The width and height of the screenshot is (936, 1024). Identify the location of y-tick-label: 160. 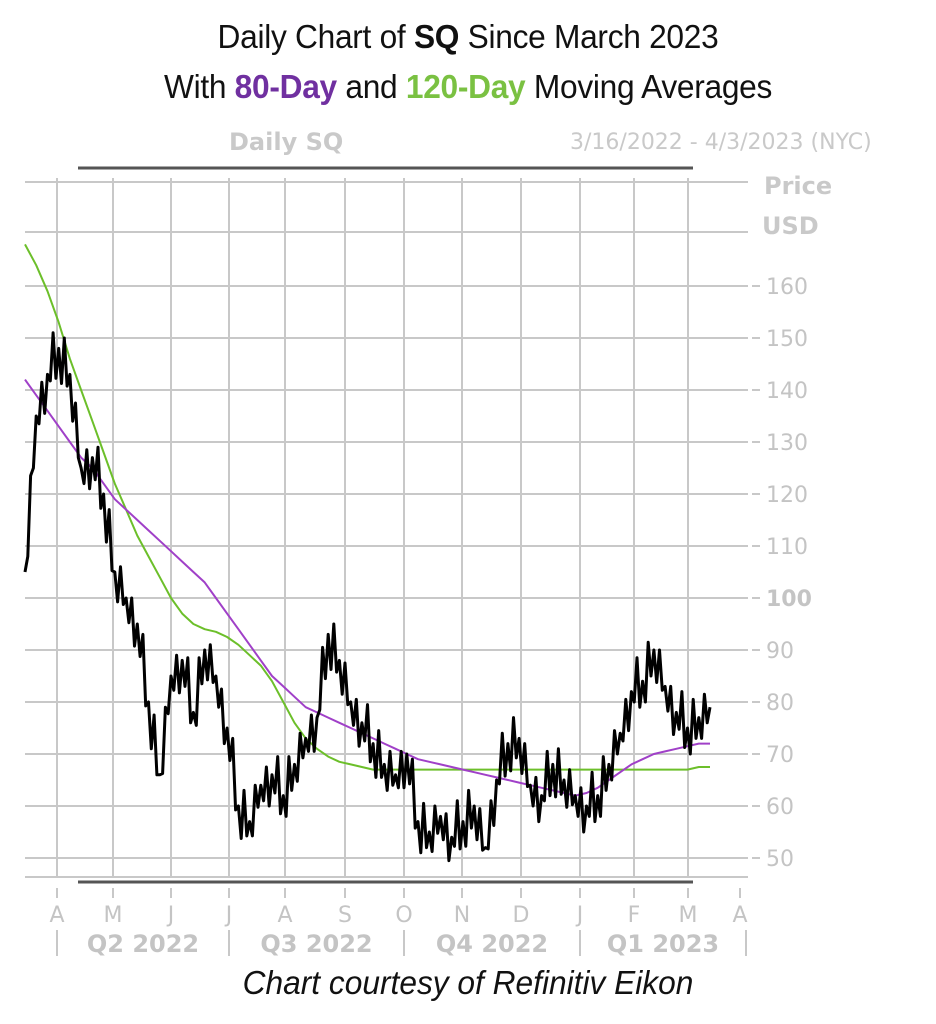
(787, 287).